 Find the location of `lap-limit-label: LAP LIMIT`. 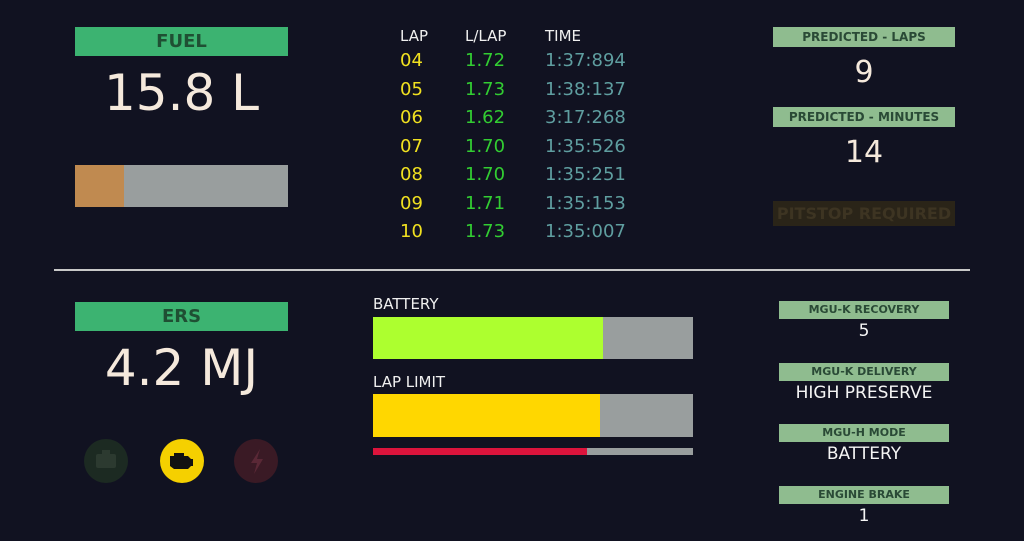

lap-limit-label: LAP LIMIT is located at coordinates (409, 382).